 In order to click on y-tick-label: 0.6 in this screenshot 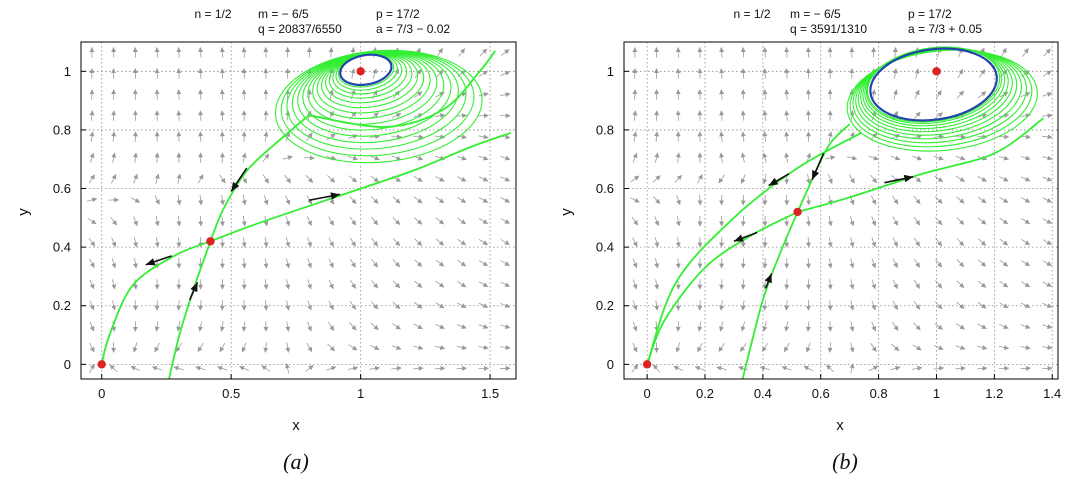, I will do `click(62, 188)`.